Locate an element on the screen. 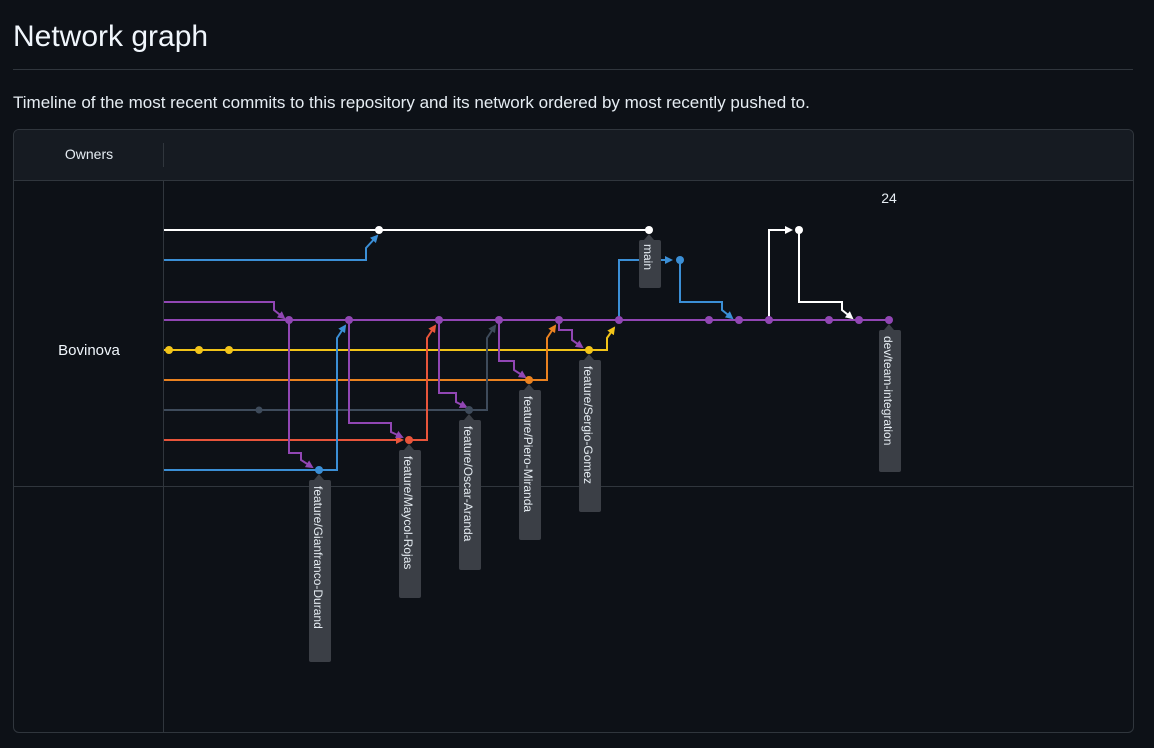 Image resolution: width=1154 pixels, height=748 pixels. page-title: Network graph is located at coordinates (111, 36).